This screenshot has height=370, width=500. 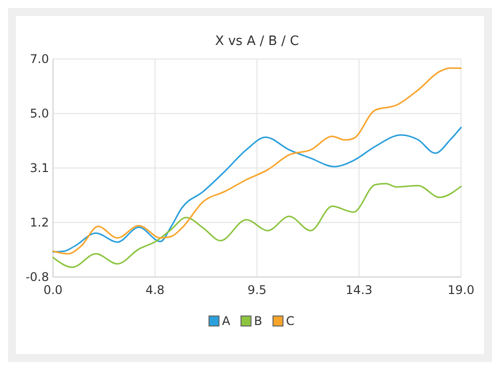 I want to click on y-tick-label: 1.2, so click(x=39, y=223).